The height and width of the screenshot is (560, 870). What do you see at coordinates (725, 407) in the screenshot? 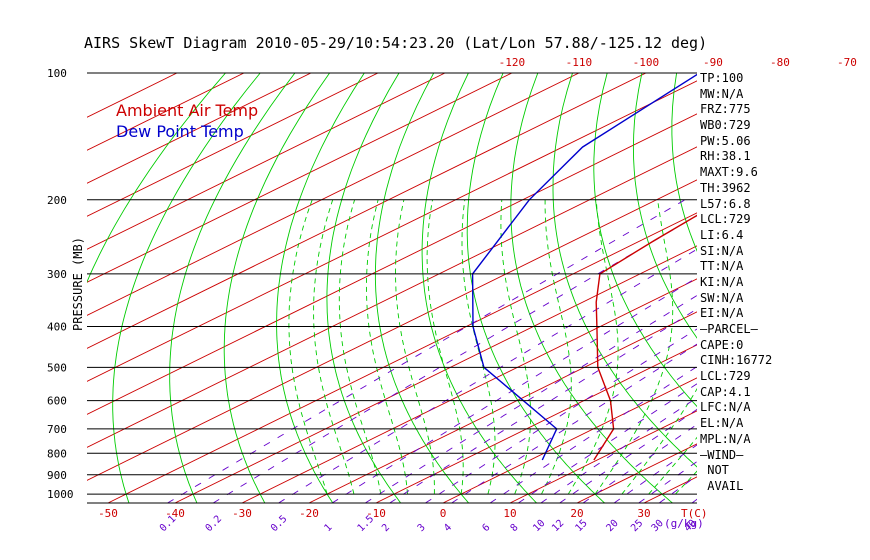
I see `stat-item: LFC:N/A` at bounding box center [725, 407].